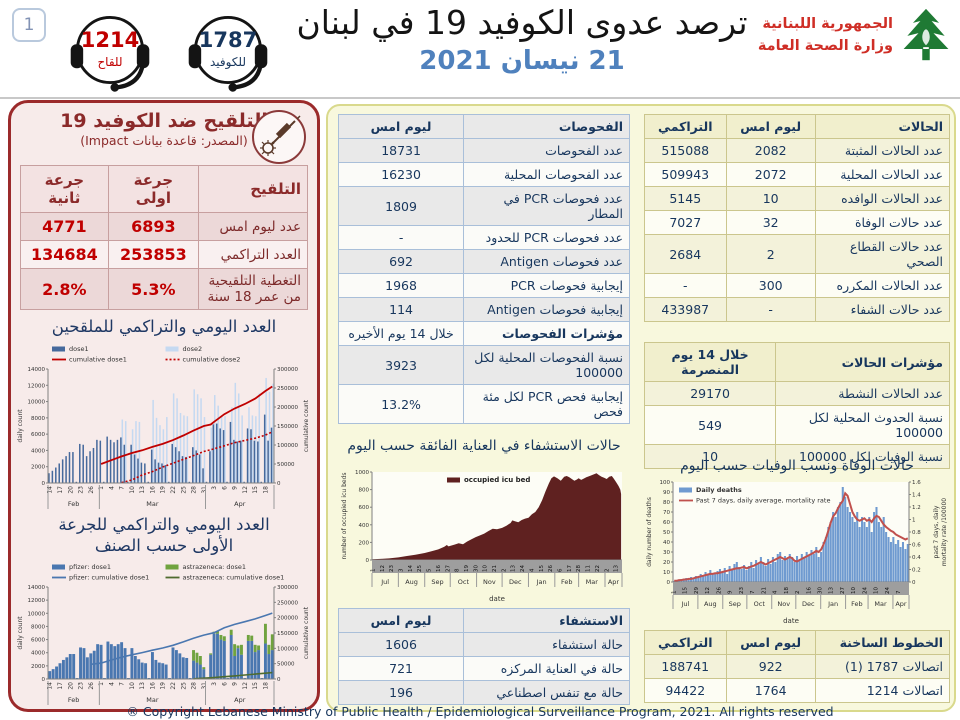  I want to click on table-cell: 1606, so click(401, 644).